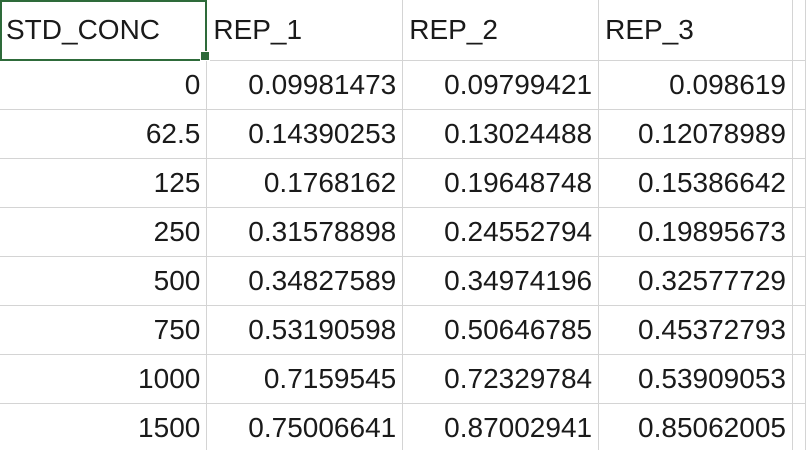  I want to click on cell-rep2: 0.13024488, so click(501, 134).